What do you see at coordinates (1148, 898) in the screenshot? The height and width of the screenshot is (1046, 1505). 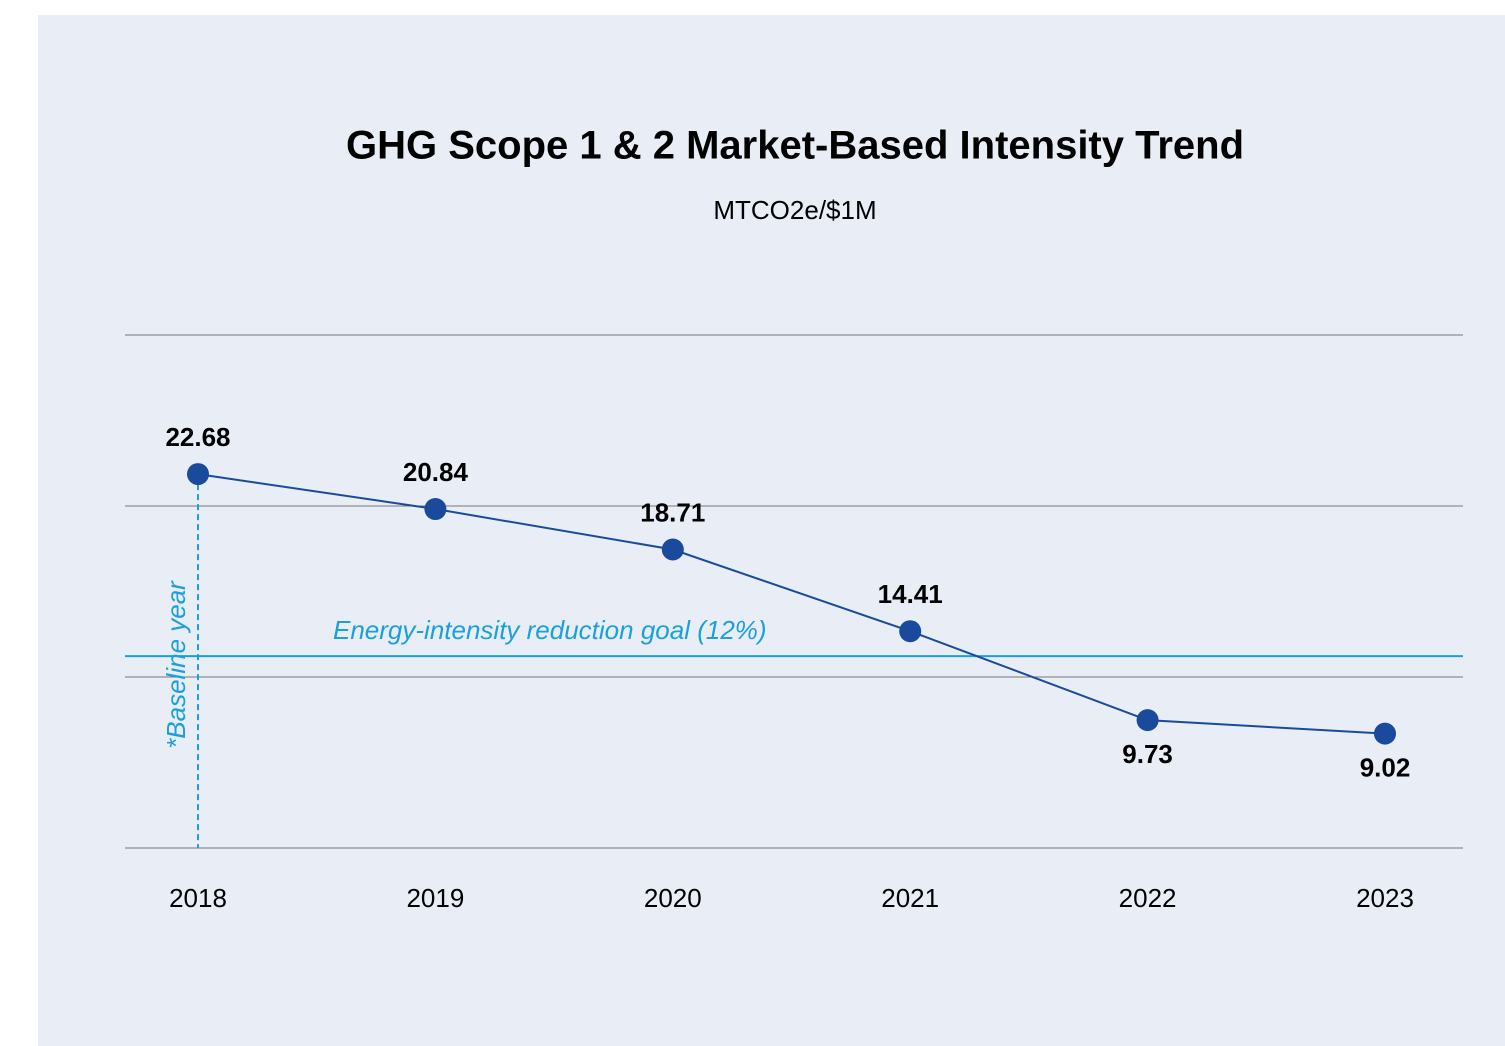 I see `x-tick-label: 2022` at bounding box center [1148, 898].